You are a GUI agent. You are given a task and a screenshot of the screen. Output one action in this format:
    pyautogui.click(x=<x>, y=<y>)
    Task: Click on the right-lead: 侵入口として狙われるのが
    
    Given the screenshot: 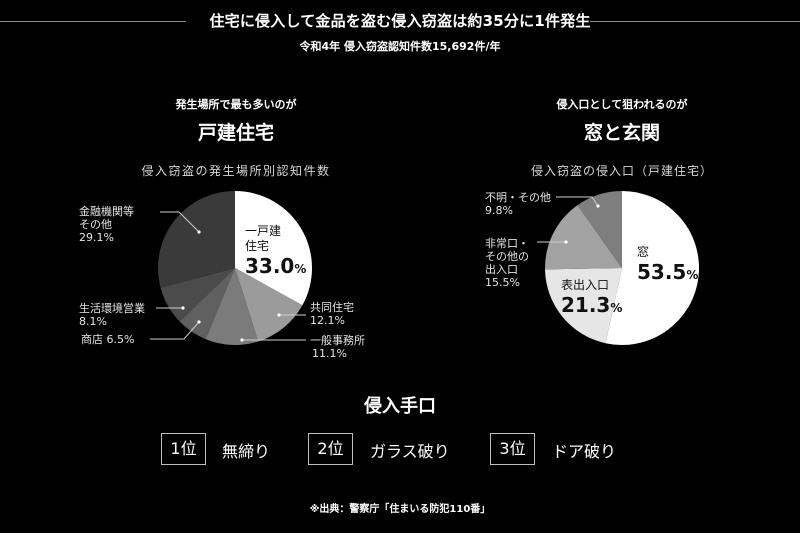 What is the action you would take?
    pyautogui.click(x=622, y=104)
    